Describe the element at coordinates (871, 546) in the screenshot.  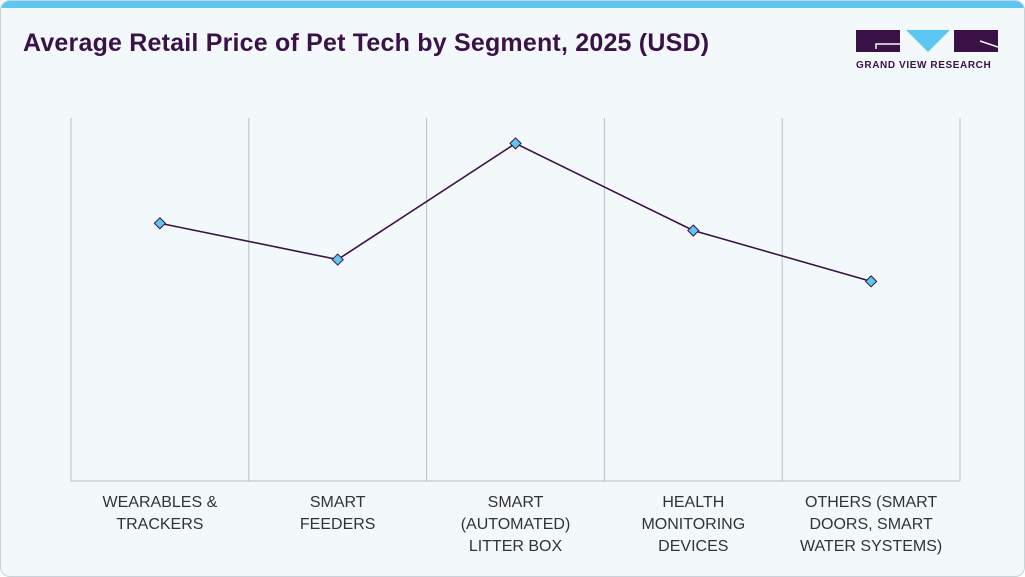
I see `x-tick-label-line: WATER SYSTEMS)` at that location.